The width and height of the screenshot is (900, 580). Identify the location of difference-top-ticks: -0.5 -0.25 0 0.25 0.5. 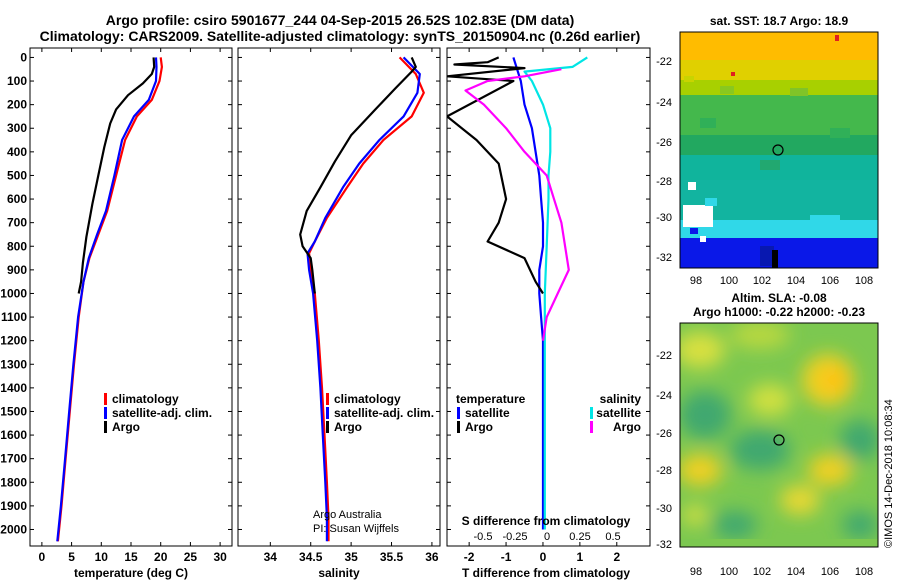
(547, 537).